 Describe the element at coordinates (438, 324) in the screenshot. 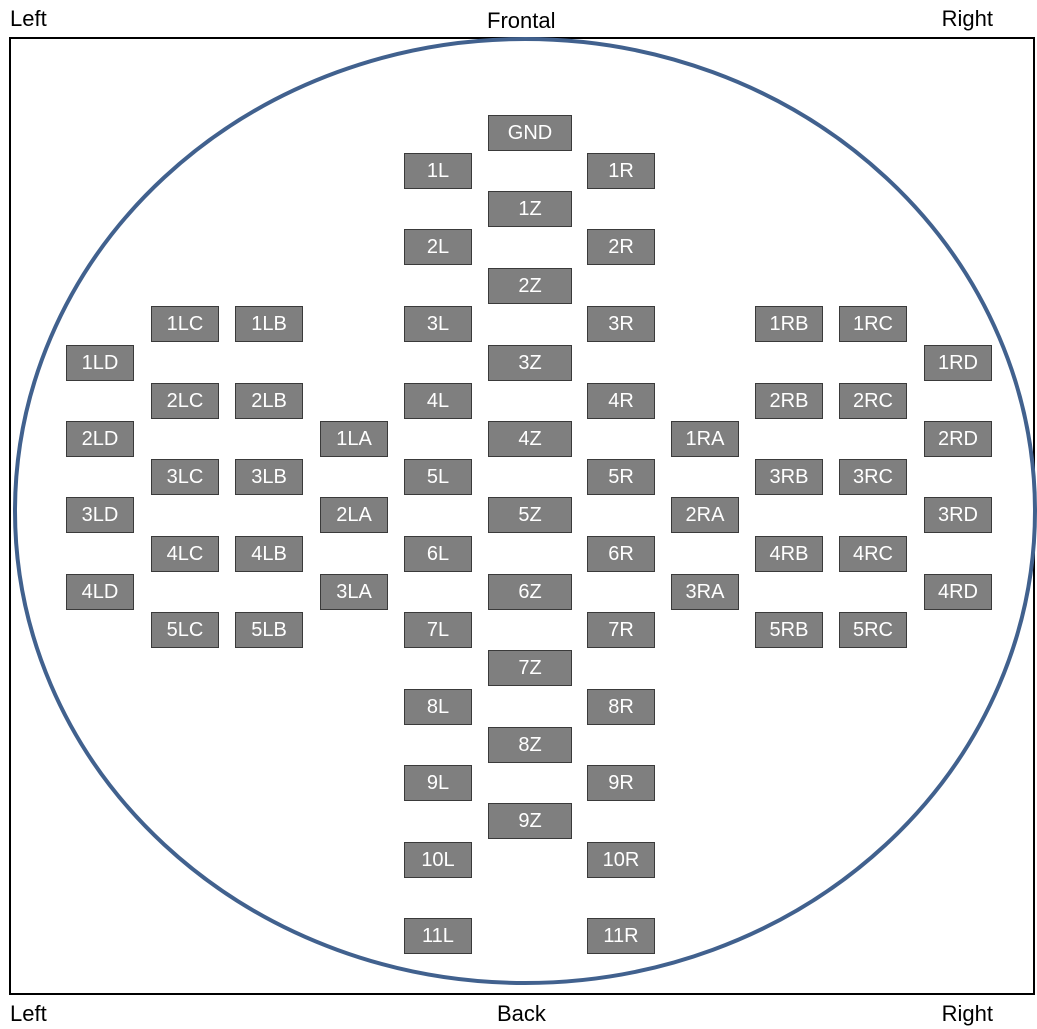

I see `electrode-3l: 3L` at that location.